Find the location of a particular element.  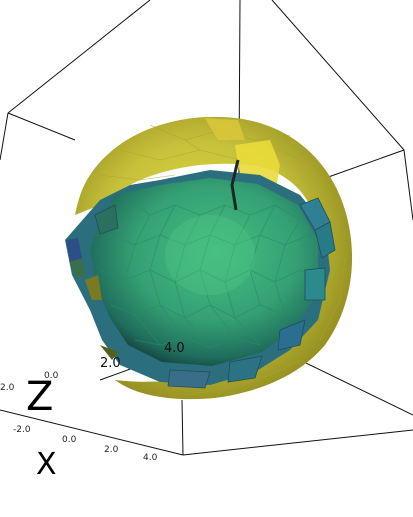

tick-inner-2: 2.0 is located at coordinates (110, 363).